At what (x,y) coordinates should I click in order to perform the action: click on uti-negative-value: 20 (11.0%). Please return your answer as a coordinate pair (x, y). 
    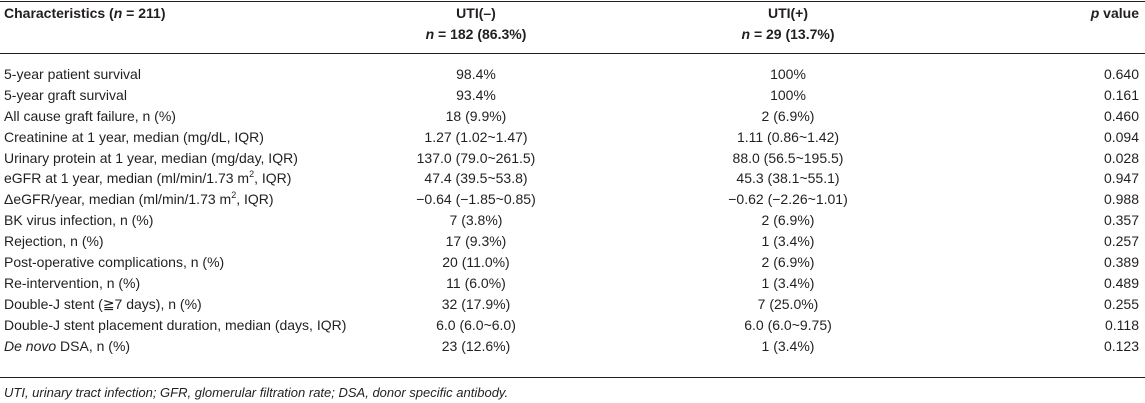
    Looking at the image, I should click on (476, 262).